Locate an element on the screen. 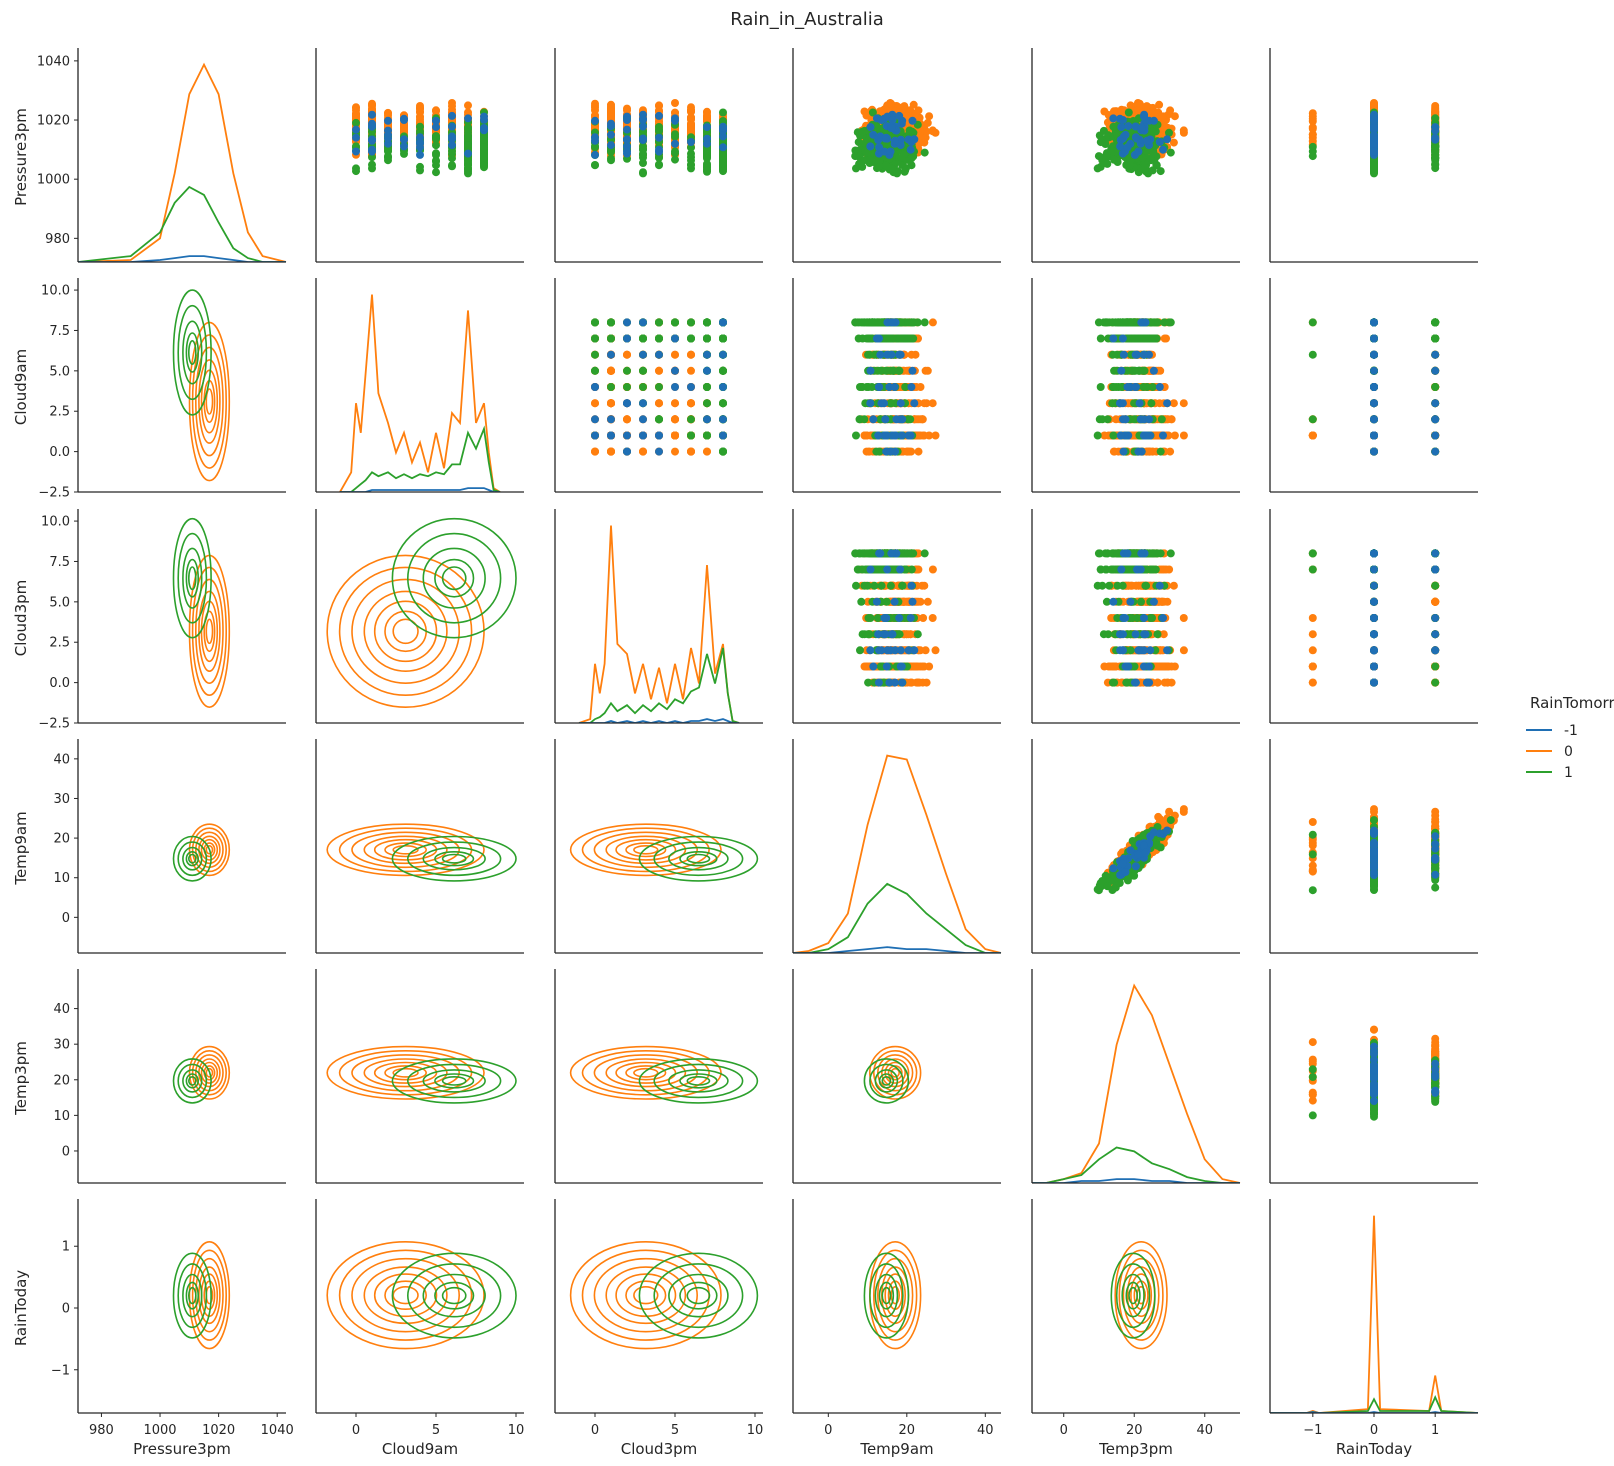 Image resolution: width=1614 pixels, height=1466 pixels. kde-line-series--1 is located at coordinates (420, 489).